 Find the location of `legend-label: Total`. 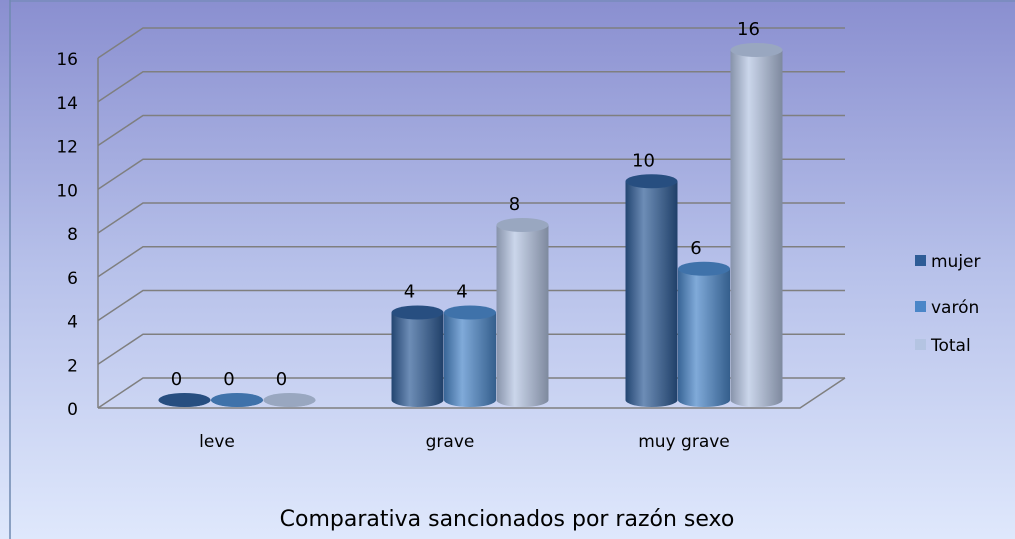

legend-label: Total is located at coordinates (950, 346).